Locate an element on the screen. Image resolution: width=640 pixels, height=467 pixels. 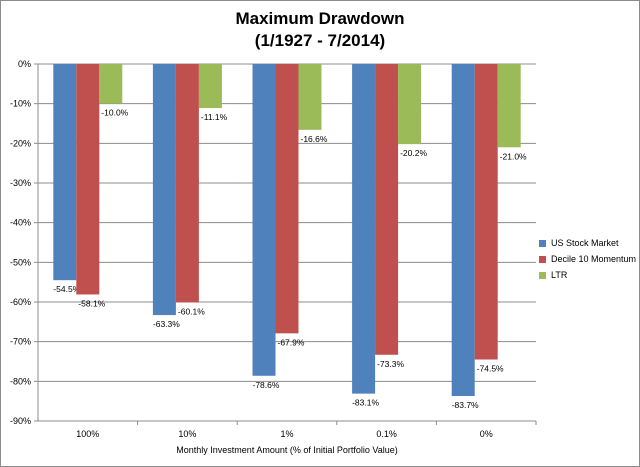
legend-item-ltr: LTR is located at coordinates (587, 275).